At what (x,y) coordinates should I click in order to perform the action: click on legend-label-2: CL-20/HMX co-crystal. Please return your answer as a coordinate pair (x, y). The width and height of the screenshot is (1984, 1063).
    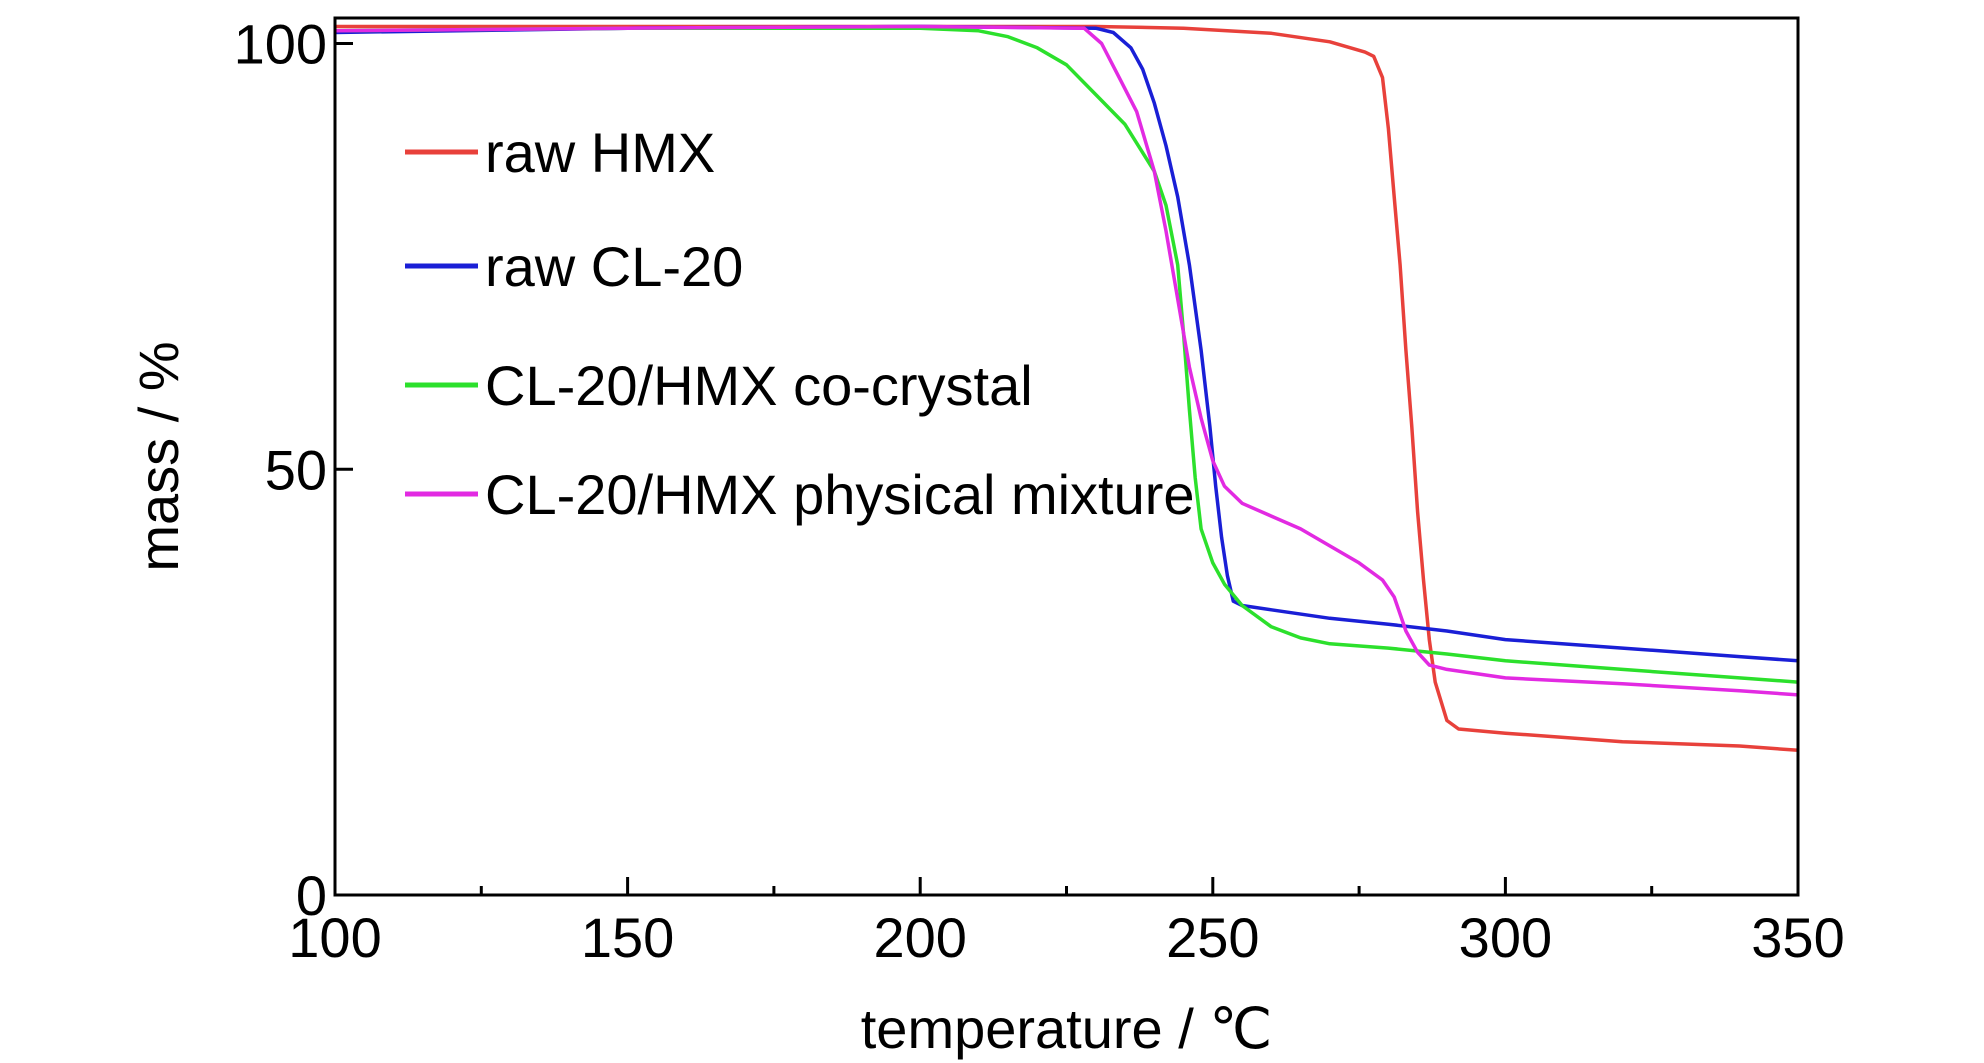
    Looking at the image, I should click on (759, 385).